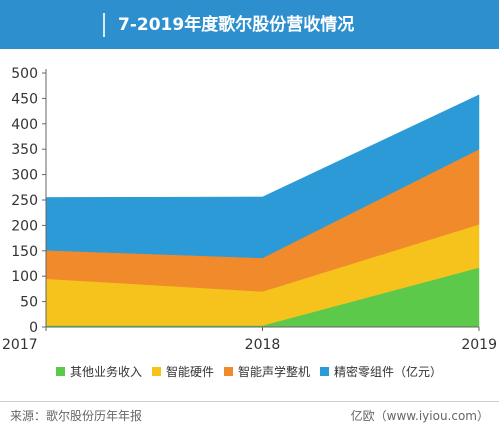 The height and width of the screenshot is (432, 499). Describe the element at coordinates (236, 25) in the screenshot. I see `chart-title: 7-2019年度歌尔股份营收情况` at that location.